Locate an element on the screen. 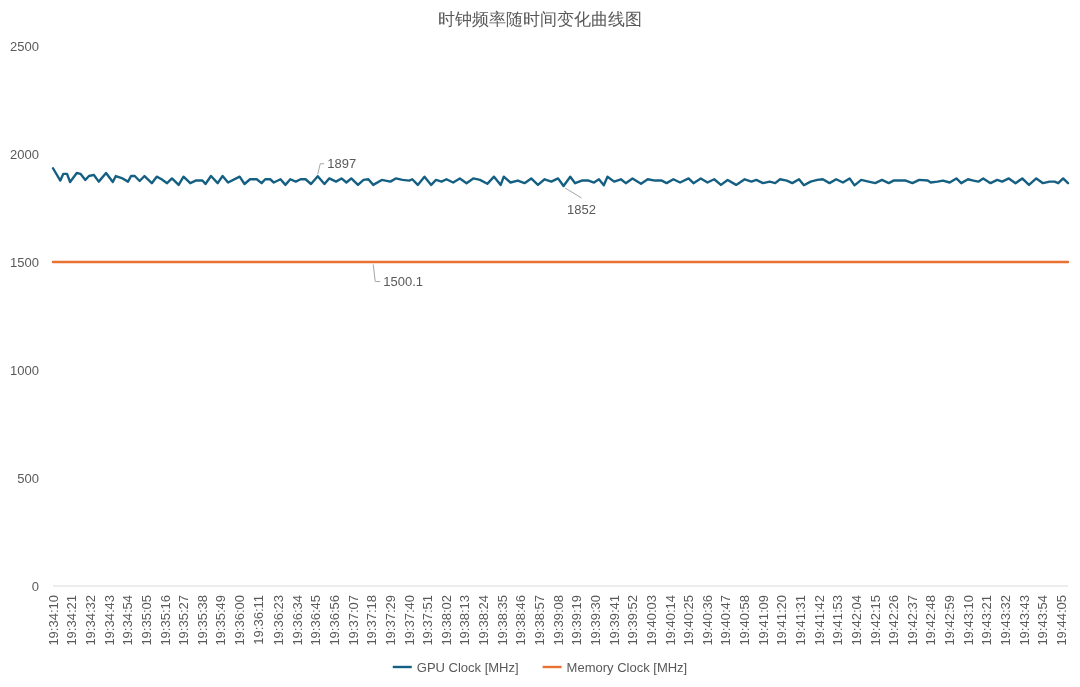 The height and width of the screenshot is (687, 1080). y-tick-label: 500 is located at coordinates (28, 478).